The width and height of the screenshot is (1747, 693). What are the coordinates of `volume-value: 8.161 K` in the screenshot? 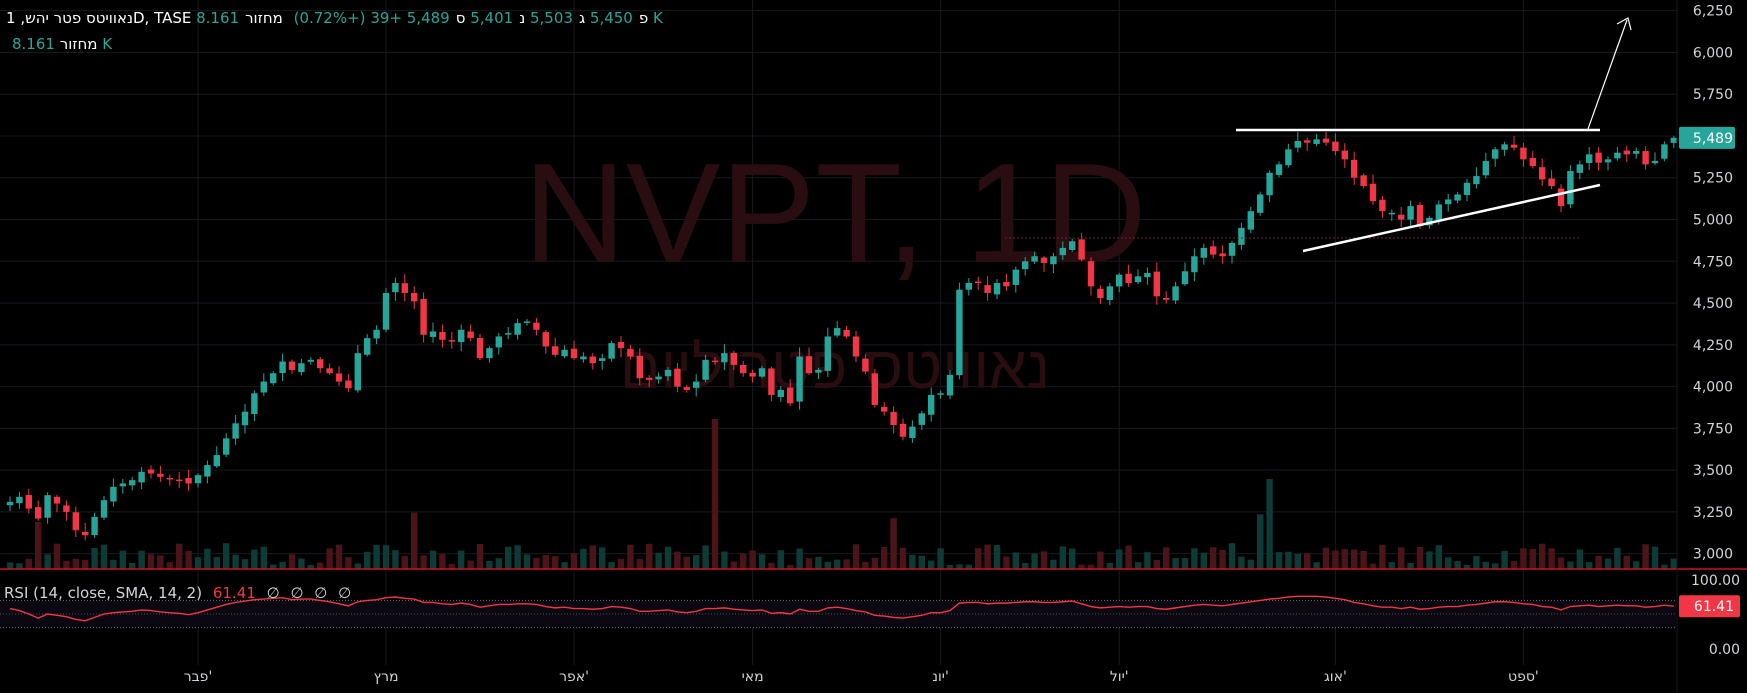 It's located at (62, 44).